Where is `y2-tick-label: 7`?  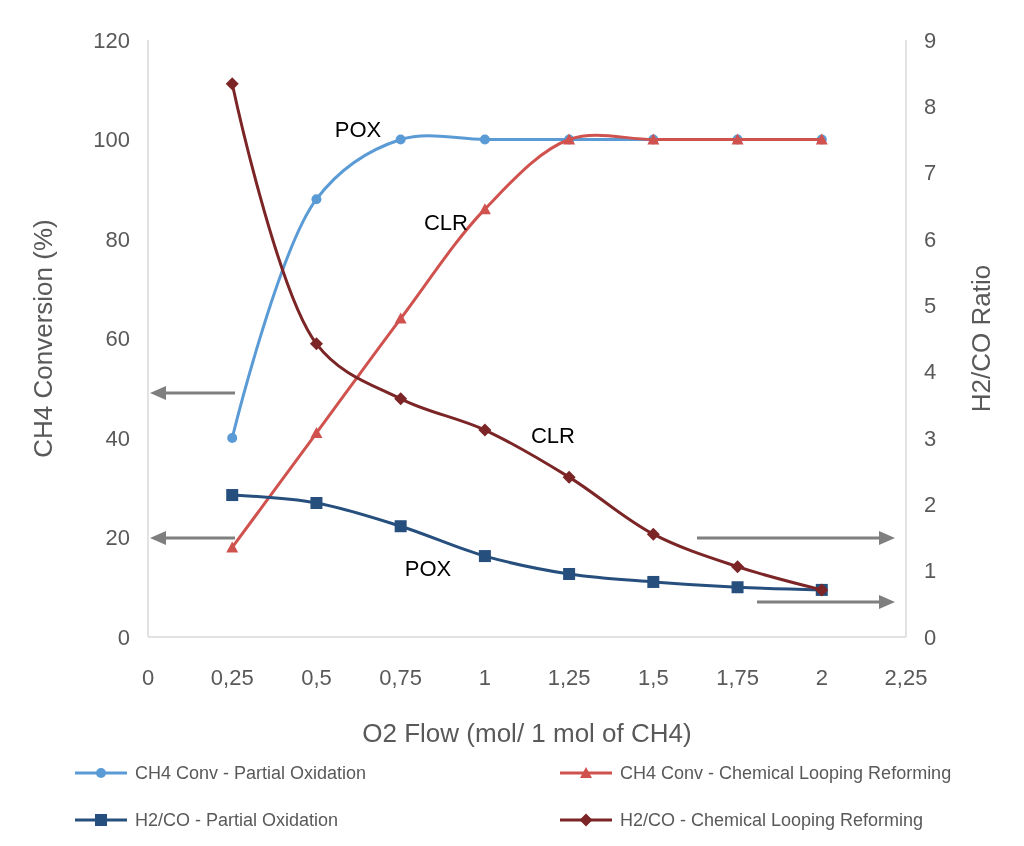
y2-tick-label: 7 is located at coordinates (930, 173).